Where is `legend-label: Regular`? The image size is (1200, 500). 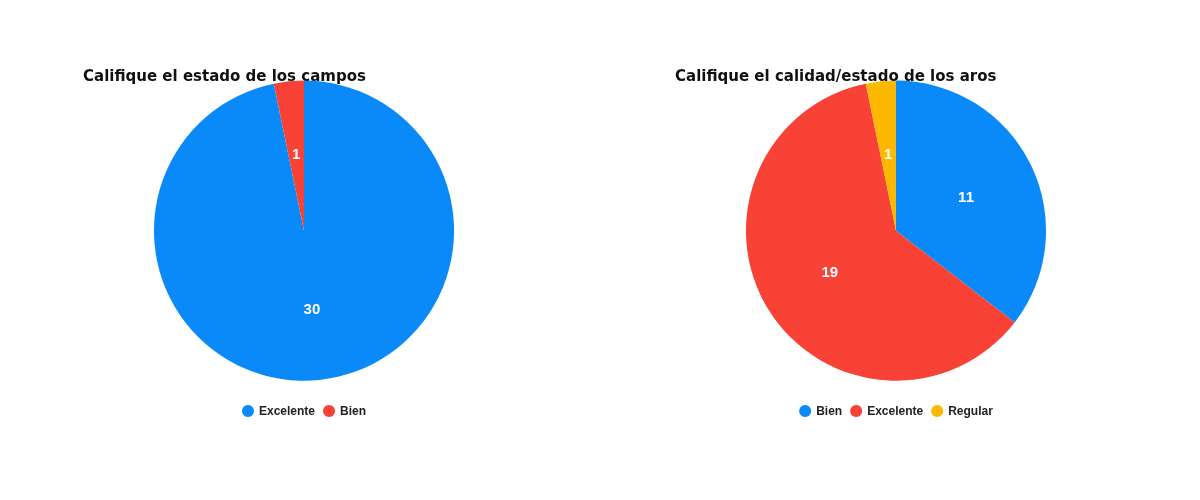
legend-label: Regular is located at coordinates (971, 411).